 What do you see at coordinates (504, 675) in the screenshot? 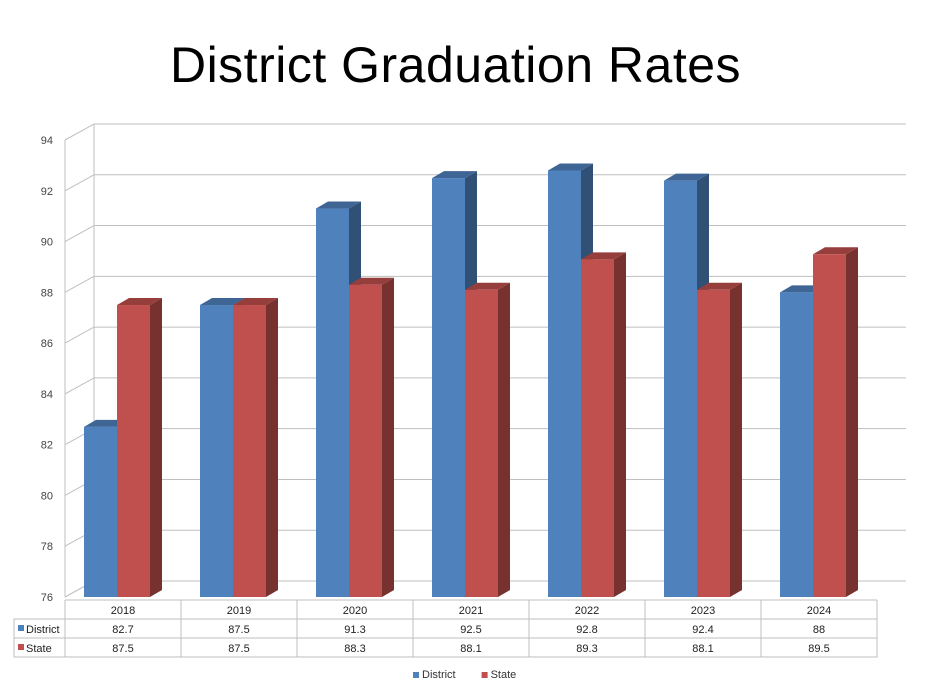
I see `legend-label-state: State` at bounding box center [504, 675].